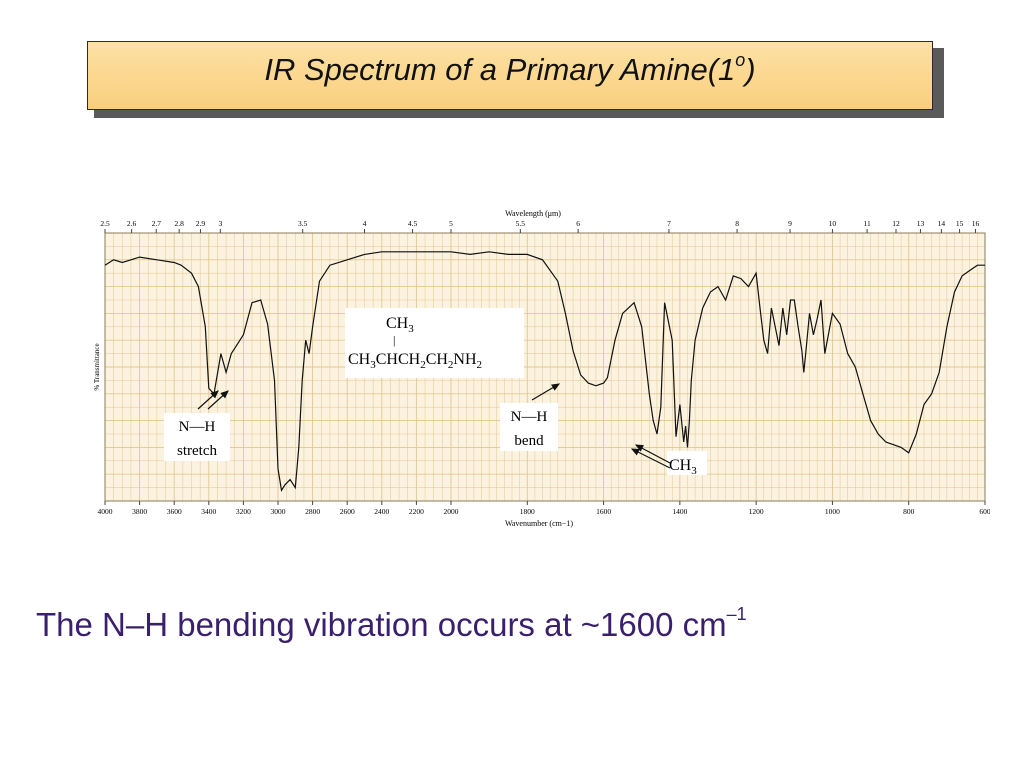 This screenshot has width=1024, height=768. I want to click on x-tick-label: 2600, so click(347, 511).